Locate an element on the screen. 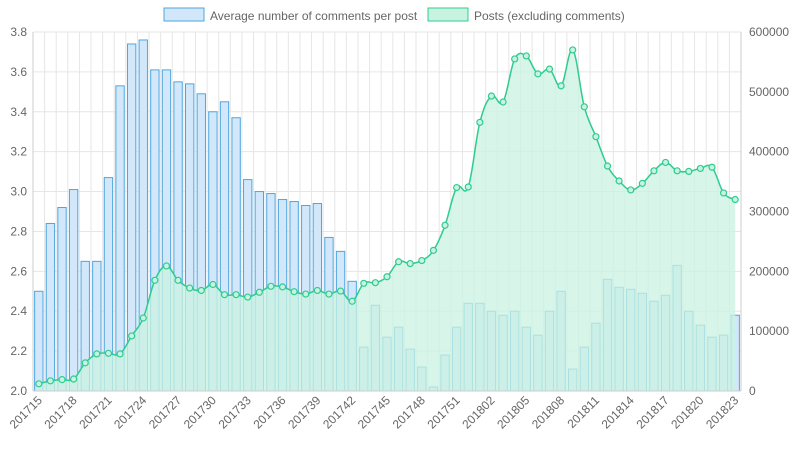  x-tick-label: 201820 is located at coordinates (687, 412).